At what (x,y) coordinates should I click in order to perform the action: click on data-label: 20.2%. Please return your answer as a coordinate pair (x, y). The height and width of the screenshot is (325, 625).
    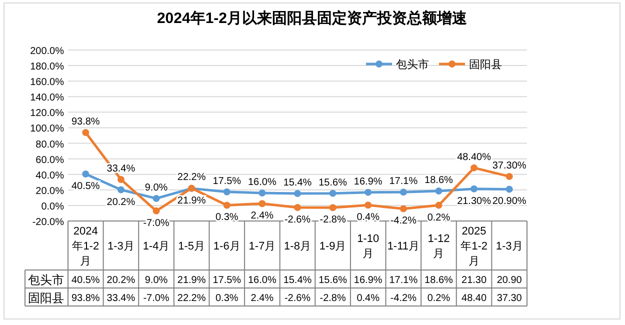
    Looking at the image, I should click on (121, 202).